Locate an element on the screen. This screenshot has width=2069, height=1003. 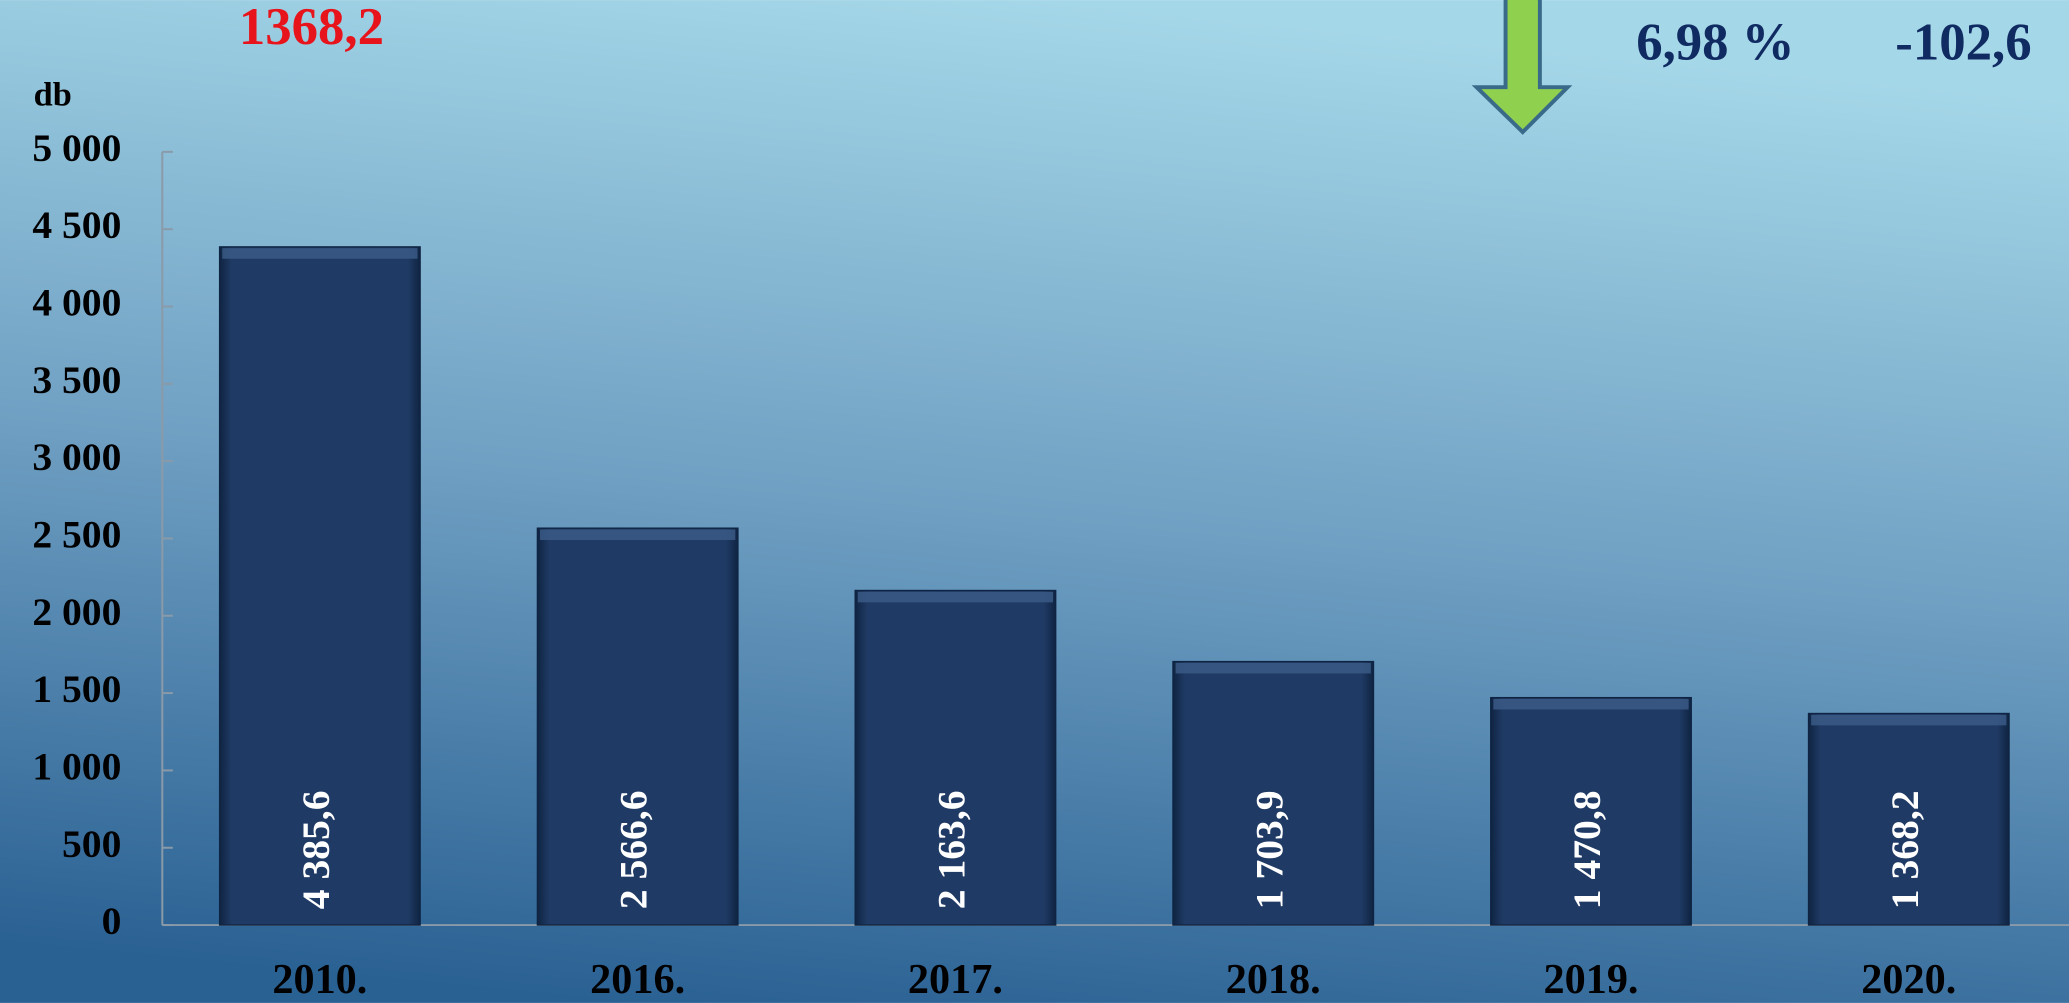
x-tick-label: 2020. is located at coordinates (1908, 979).